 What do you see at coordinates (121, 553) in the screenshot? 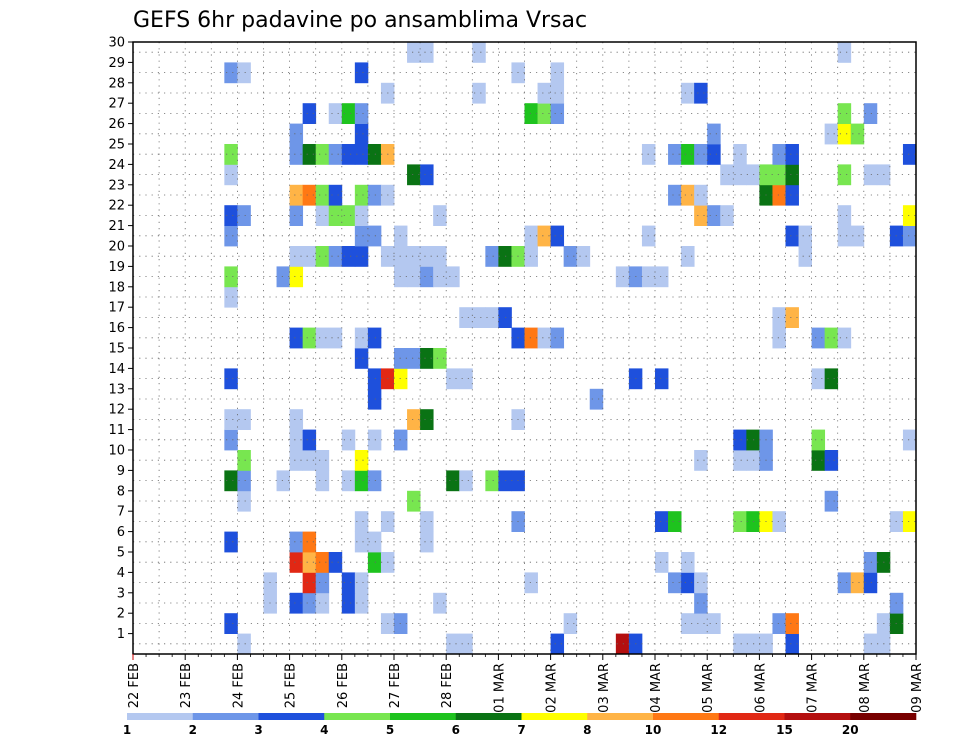
I see `y-tick-label: 5` at bounding box center [121, 553].